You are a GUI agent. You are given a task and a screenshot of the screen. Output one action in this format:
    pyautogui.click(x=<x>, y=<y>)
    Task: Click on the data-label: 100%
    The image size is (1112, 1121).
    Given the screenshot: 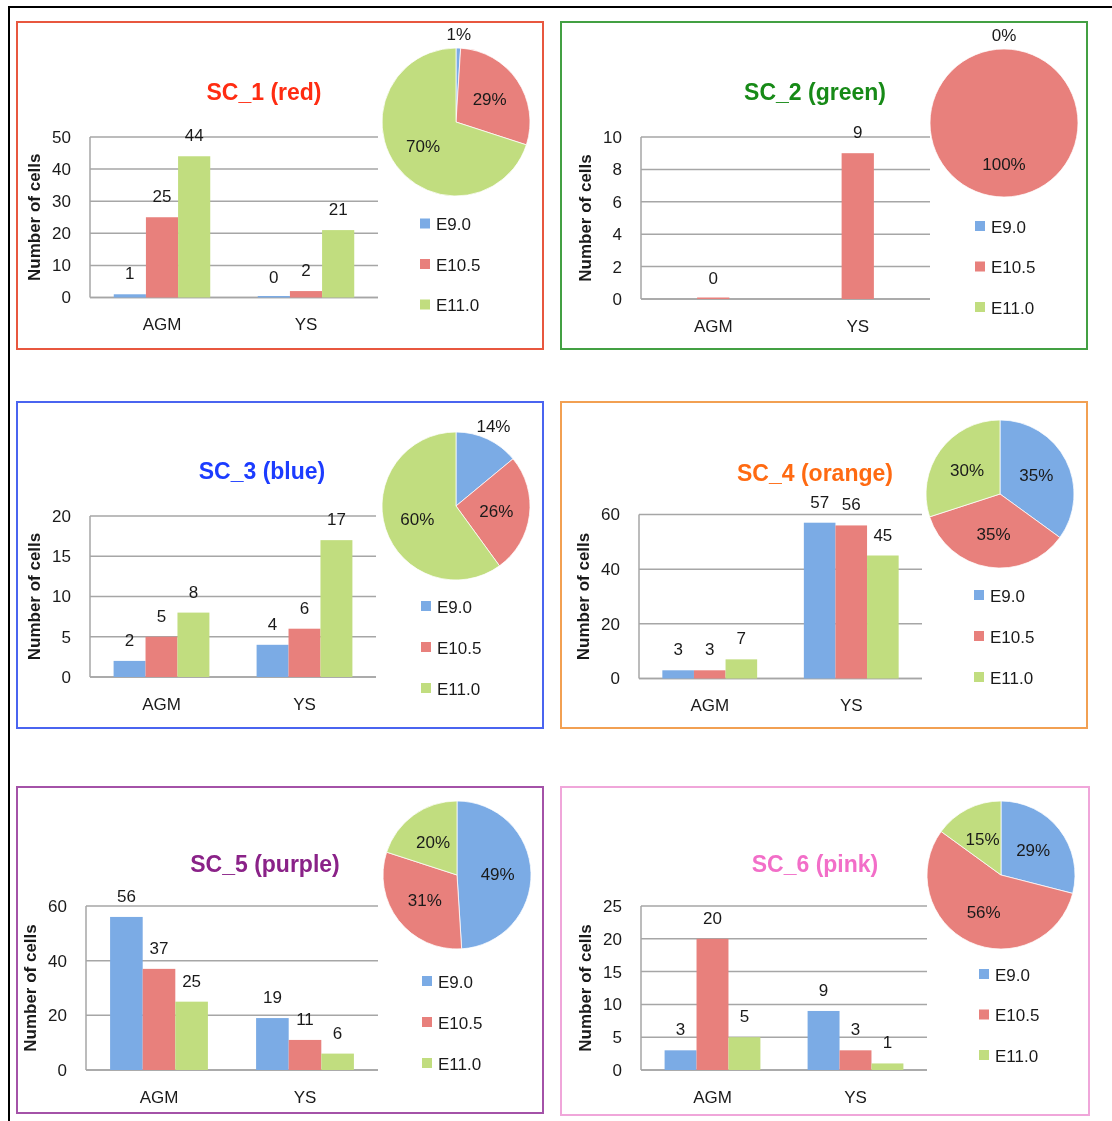 What is the action you would take?
    pyautogui.click(x=1004, y=164)
    